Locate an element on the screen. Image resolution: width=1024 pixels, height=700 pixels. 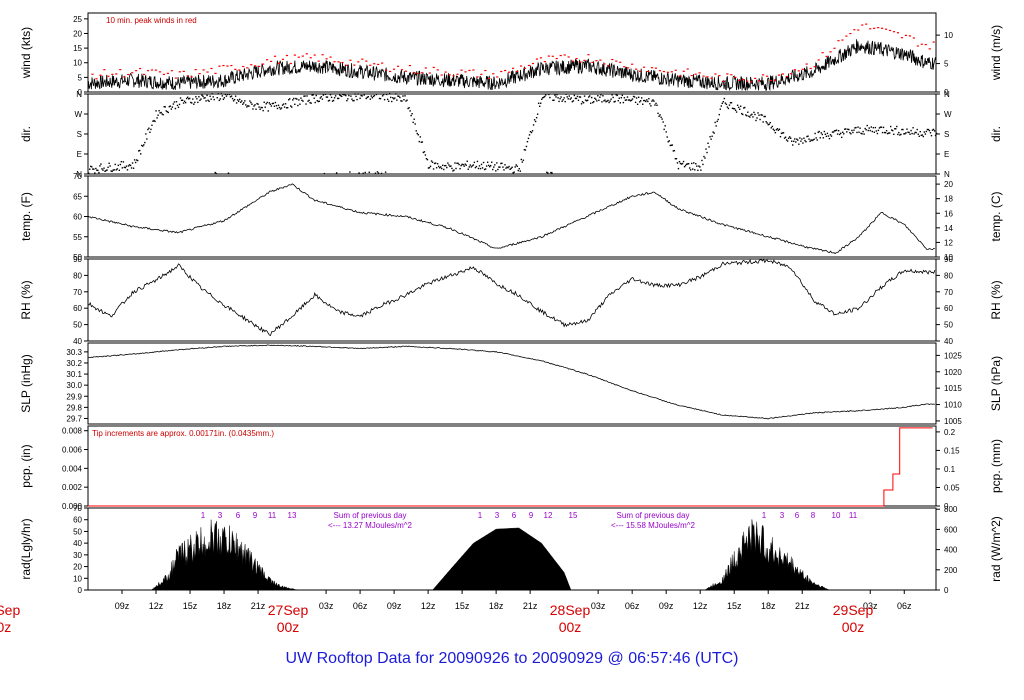
x-tick-label: 03z is located at coordinates (598, 606).